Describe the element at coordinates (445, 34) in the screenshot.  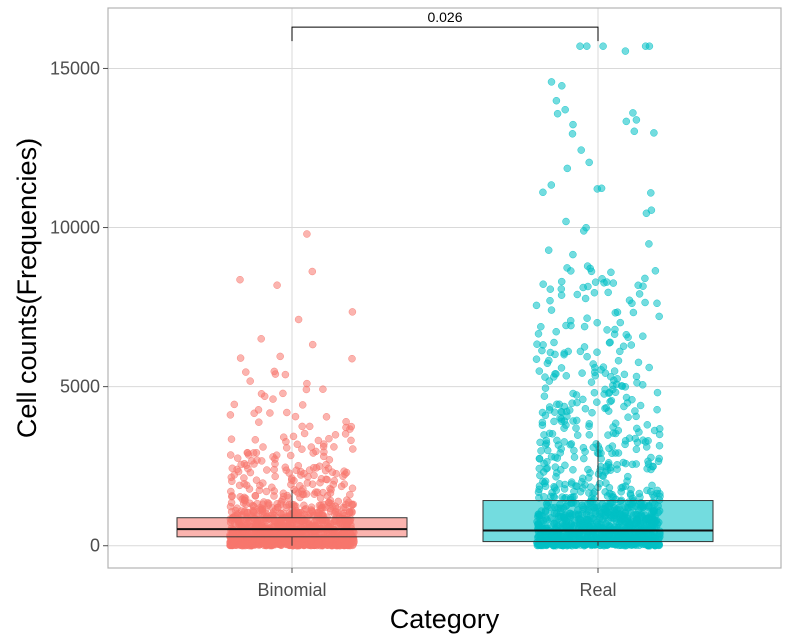
I see `significance-bracket` at that location.